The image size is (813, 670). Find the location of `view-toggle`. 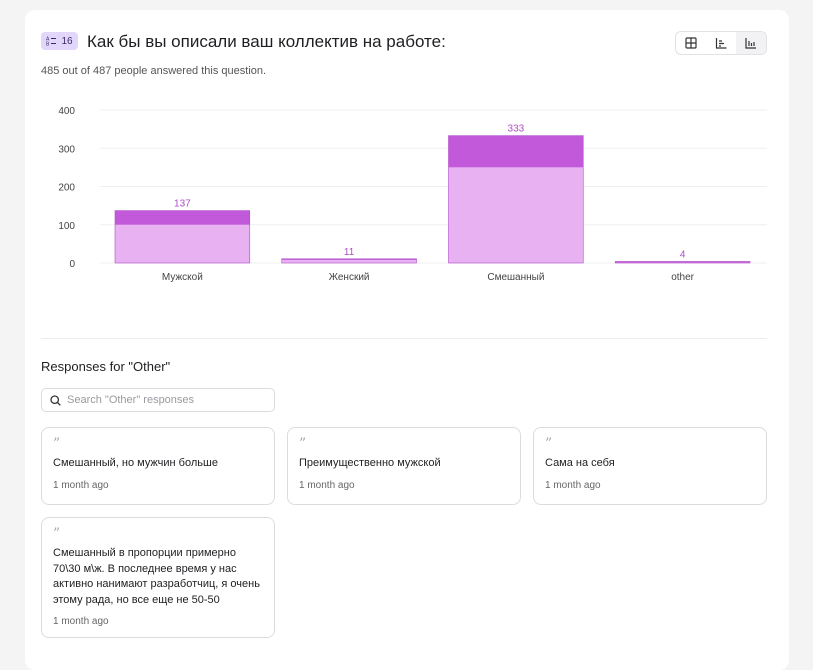

view-toggle is located at coordinates (721, 43).